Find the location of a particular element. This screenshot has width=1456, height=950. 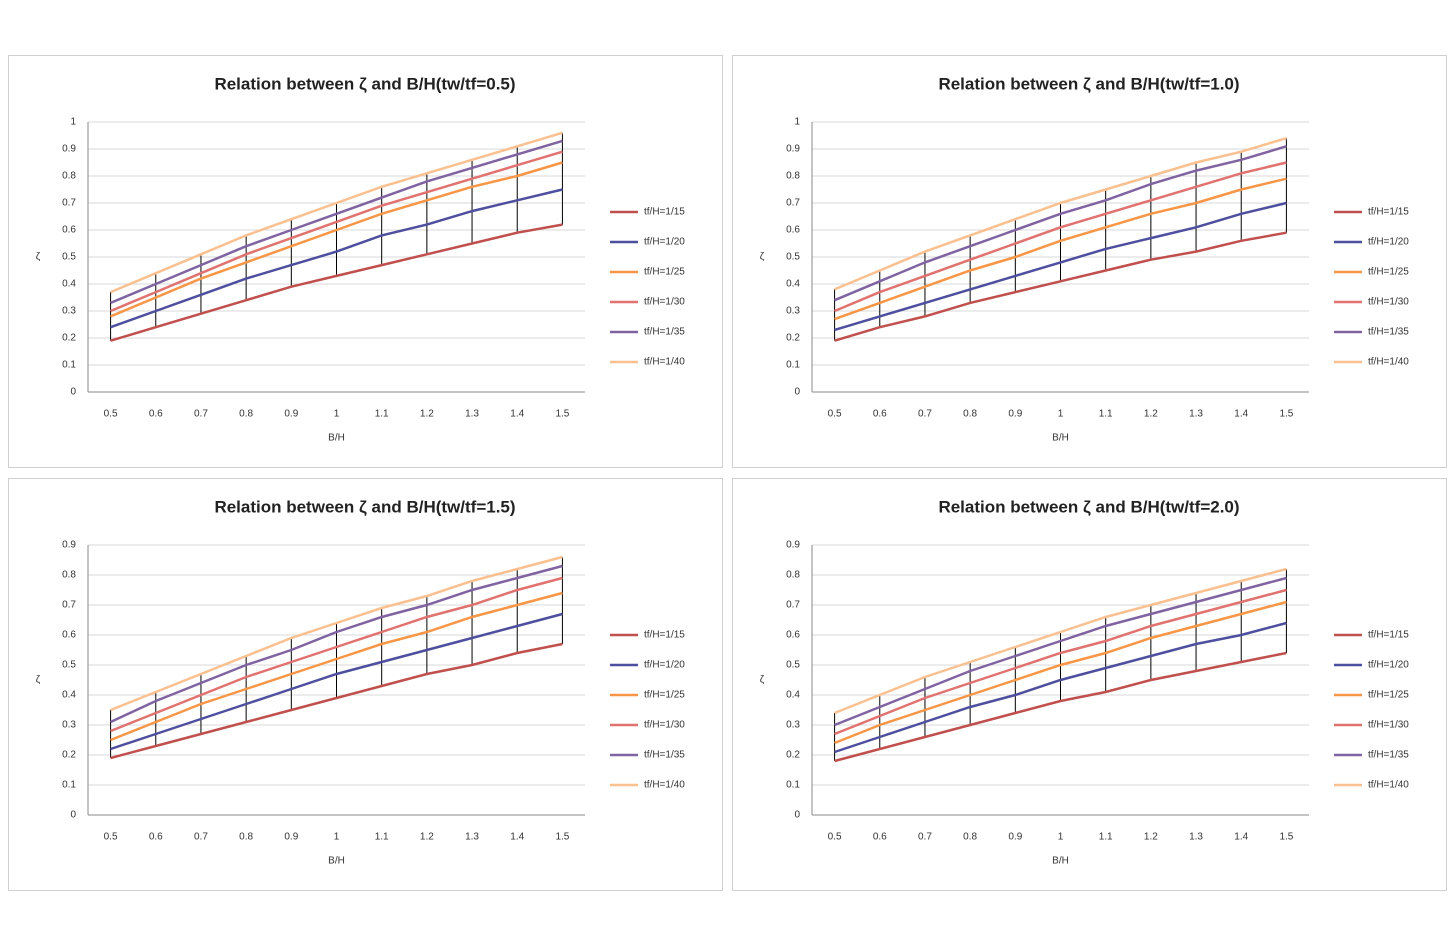

x-tick-label: 0.6 is located at coordinates (156, 414).